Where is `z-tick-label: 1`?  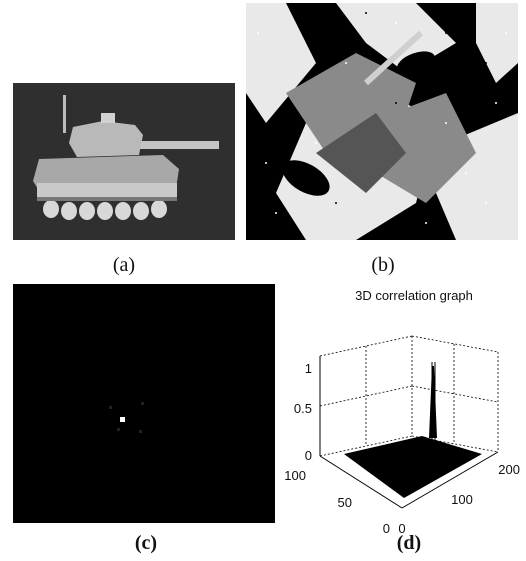
z-tick-label: 1 is located at coordinates (308, 368).